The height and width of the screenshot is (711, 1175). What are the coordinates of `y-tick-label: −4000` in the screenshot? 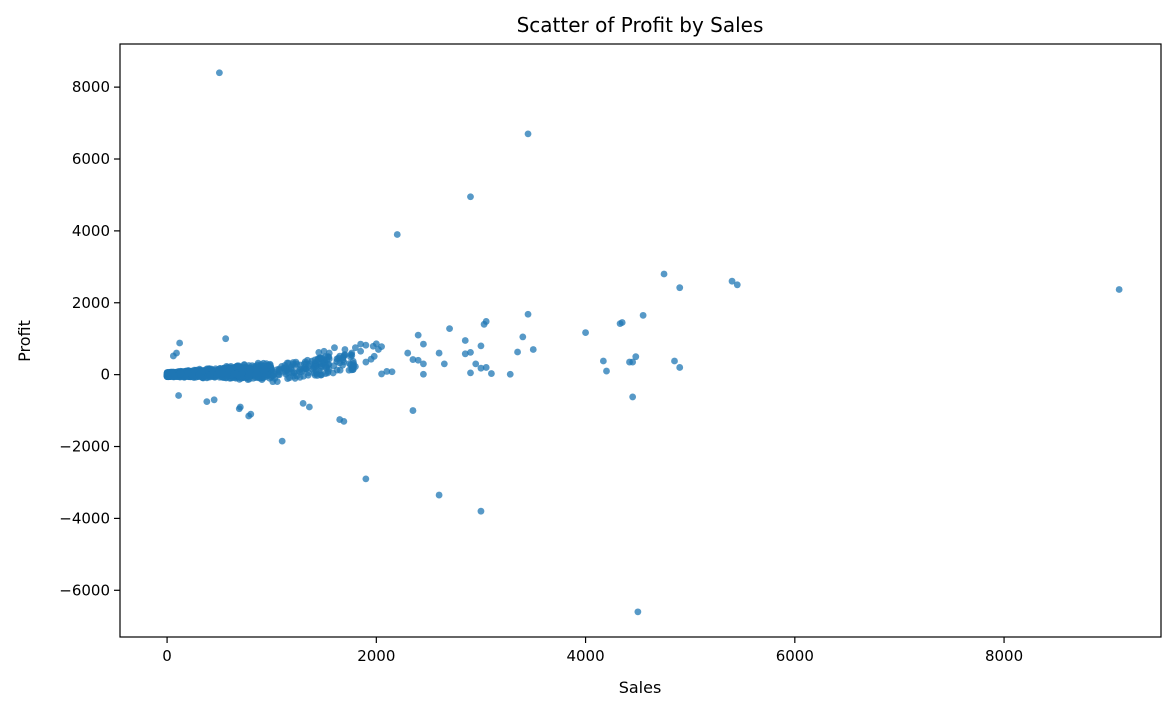 It's located at (84, 518).